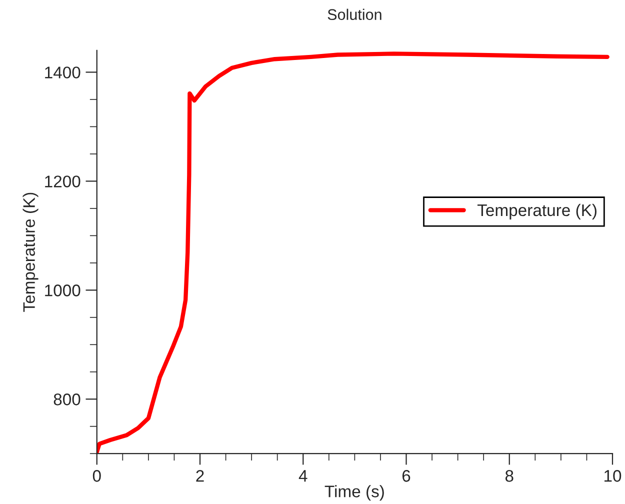 The height and width of the screenshot is (504, 625). Describe the element at coordinates (200, 476) in the screenshot. I see `x-tick-label: 2` at that location.